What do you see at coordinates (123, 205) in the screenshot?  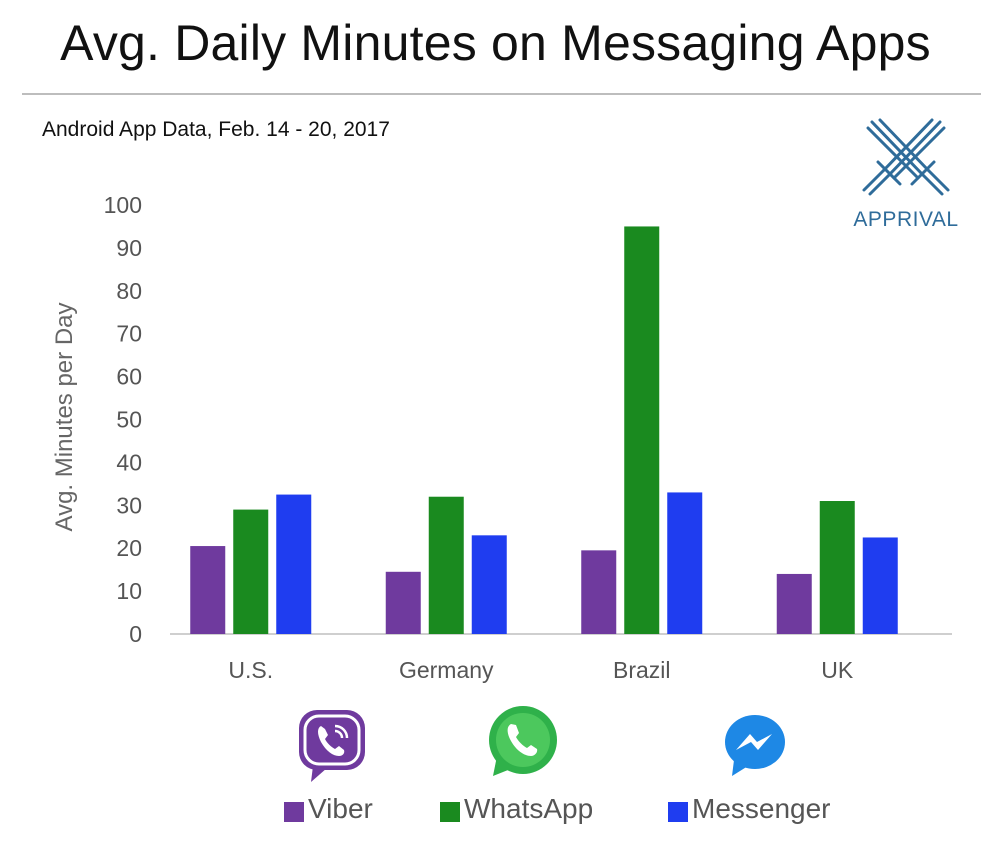 I see `y-tick-label: 100` at bounding box center [123, 205].